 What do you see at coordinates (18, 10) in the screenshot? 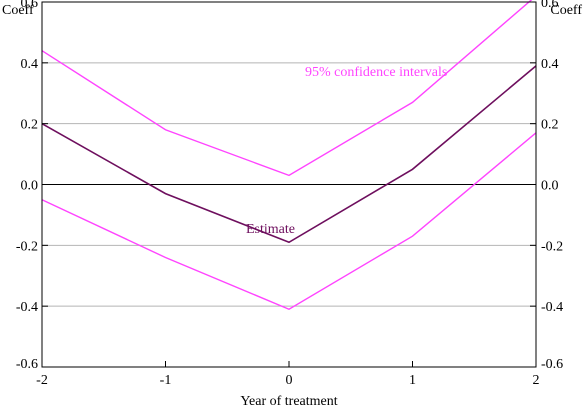
I see `y-axis-label-left: Coeff` at bounding box center [18, 10].